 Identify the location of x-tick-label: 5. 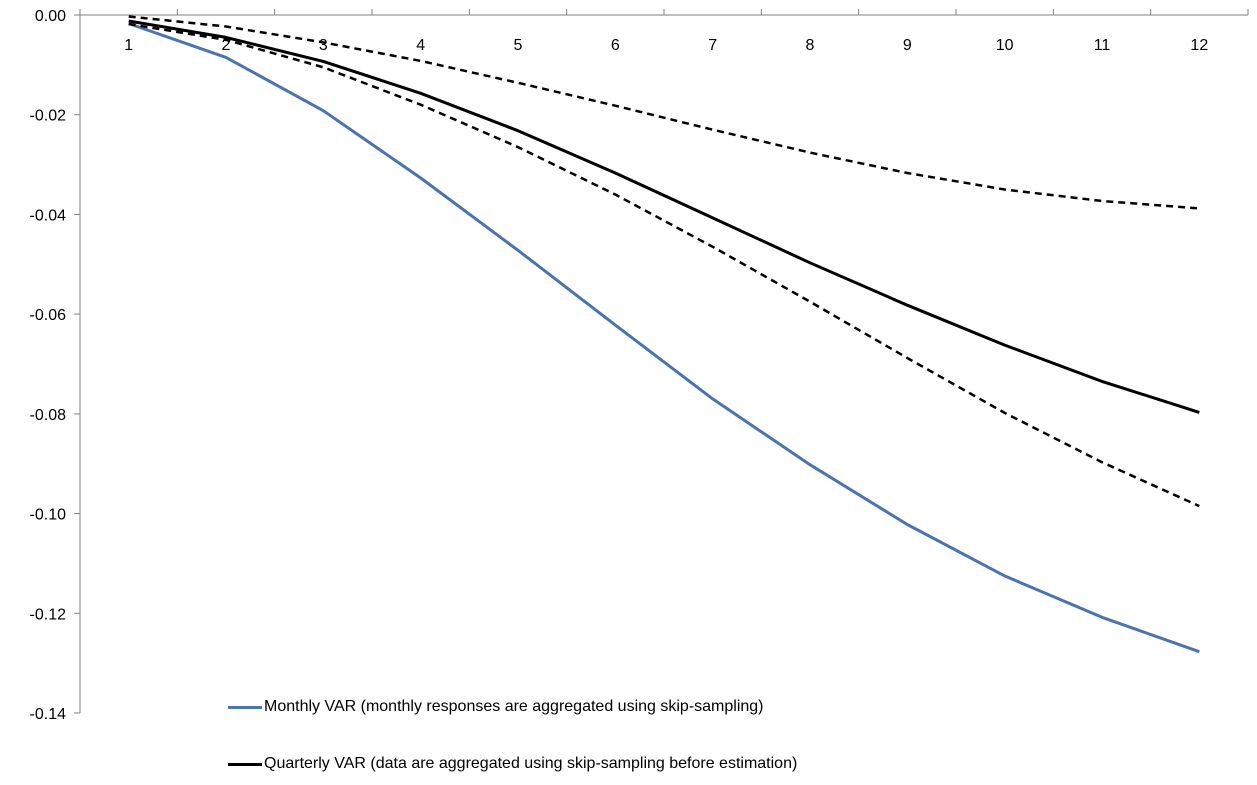
(518, 45).